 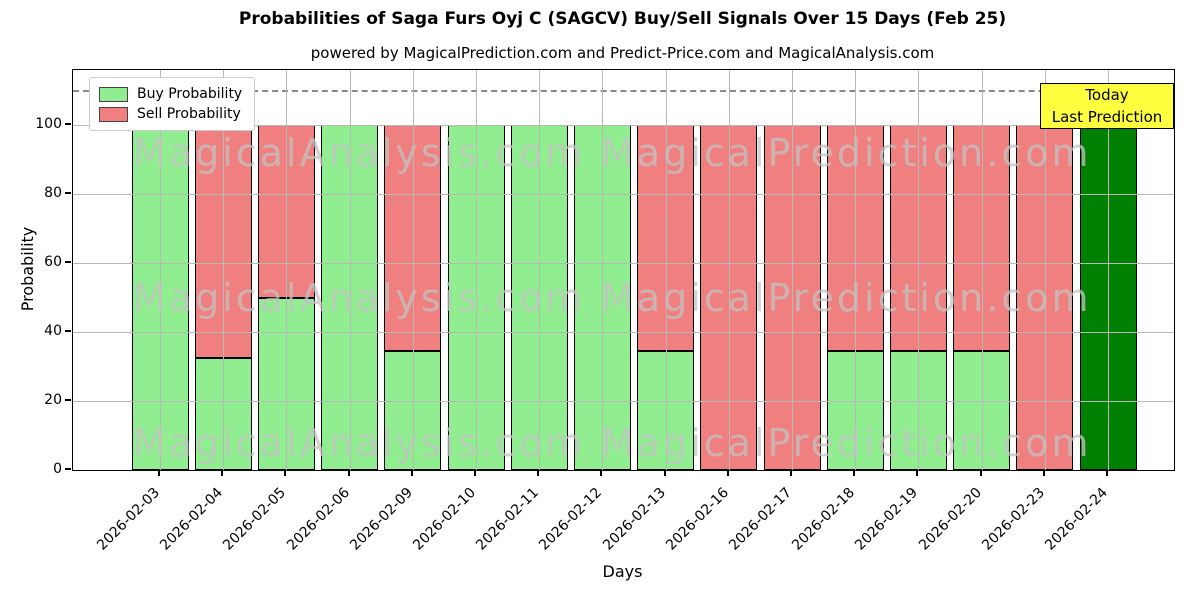 I want to click on sell-swatch-icon, so click(x=113, y=114).